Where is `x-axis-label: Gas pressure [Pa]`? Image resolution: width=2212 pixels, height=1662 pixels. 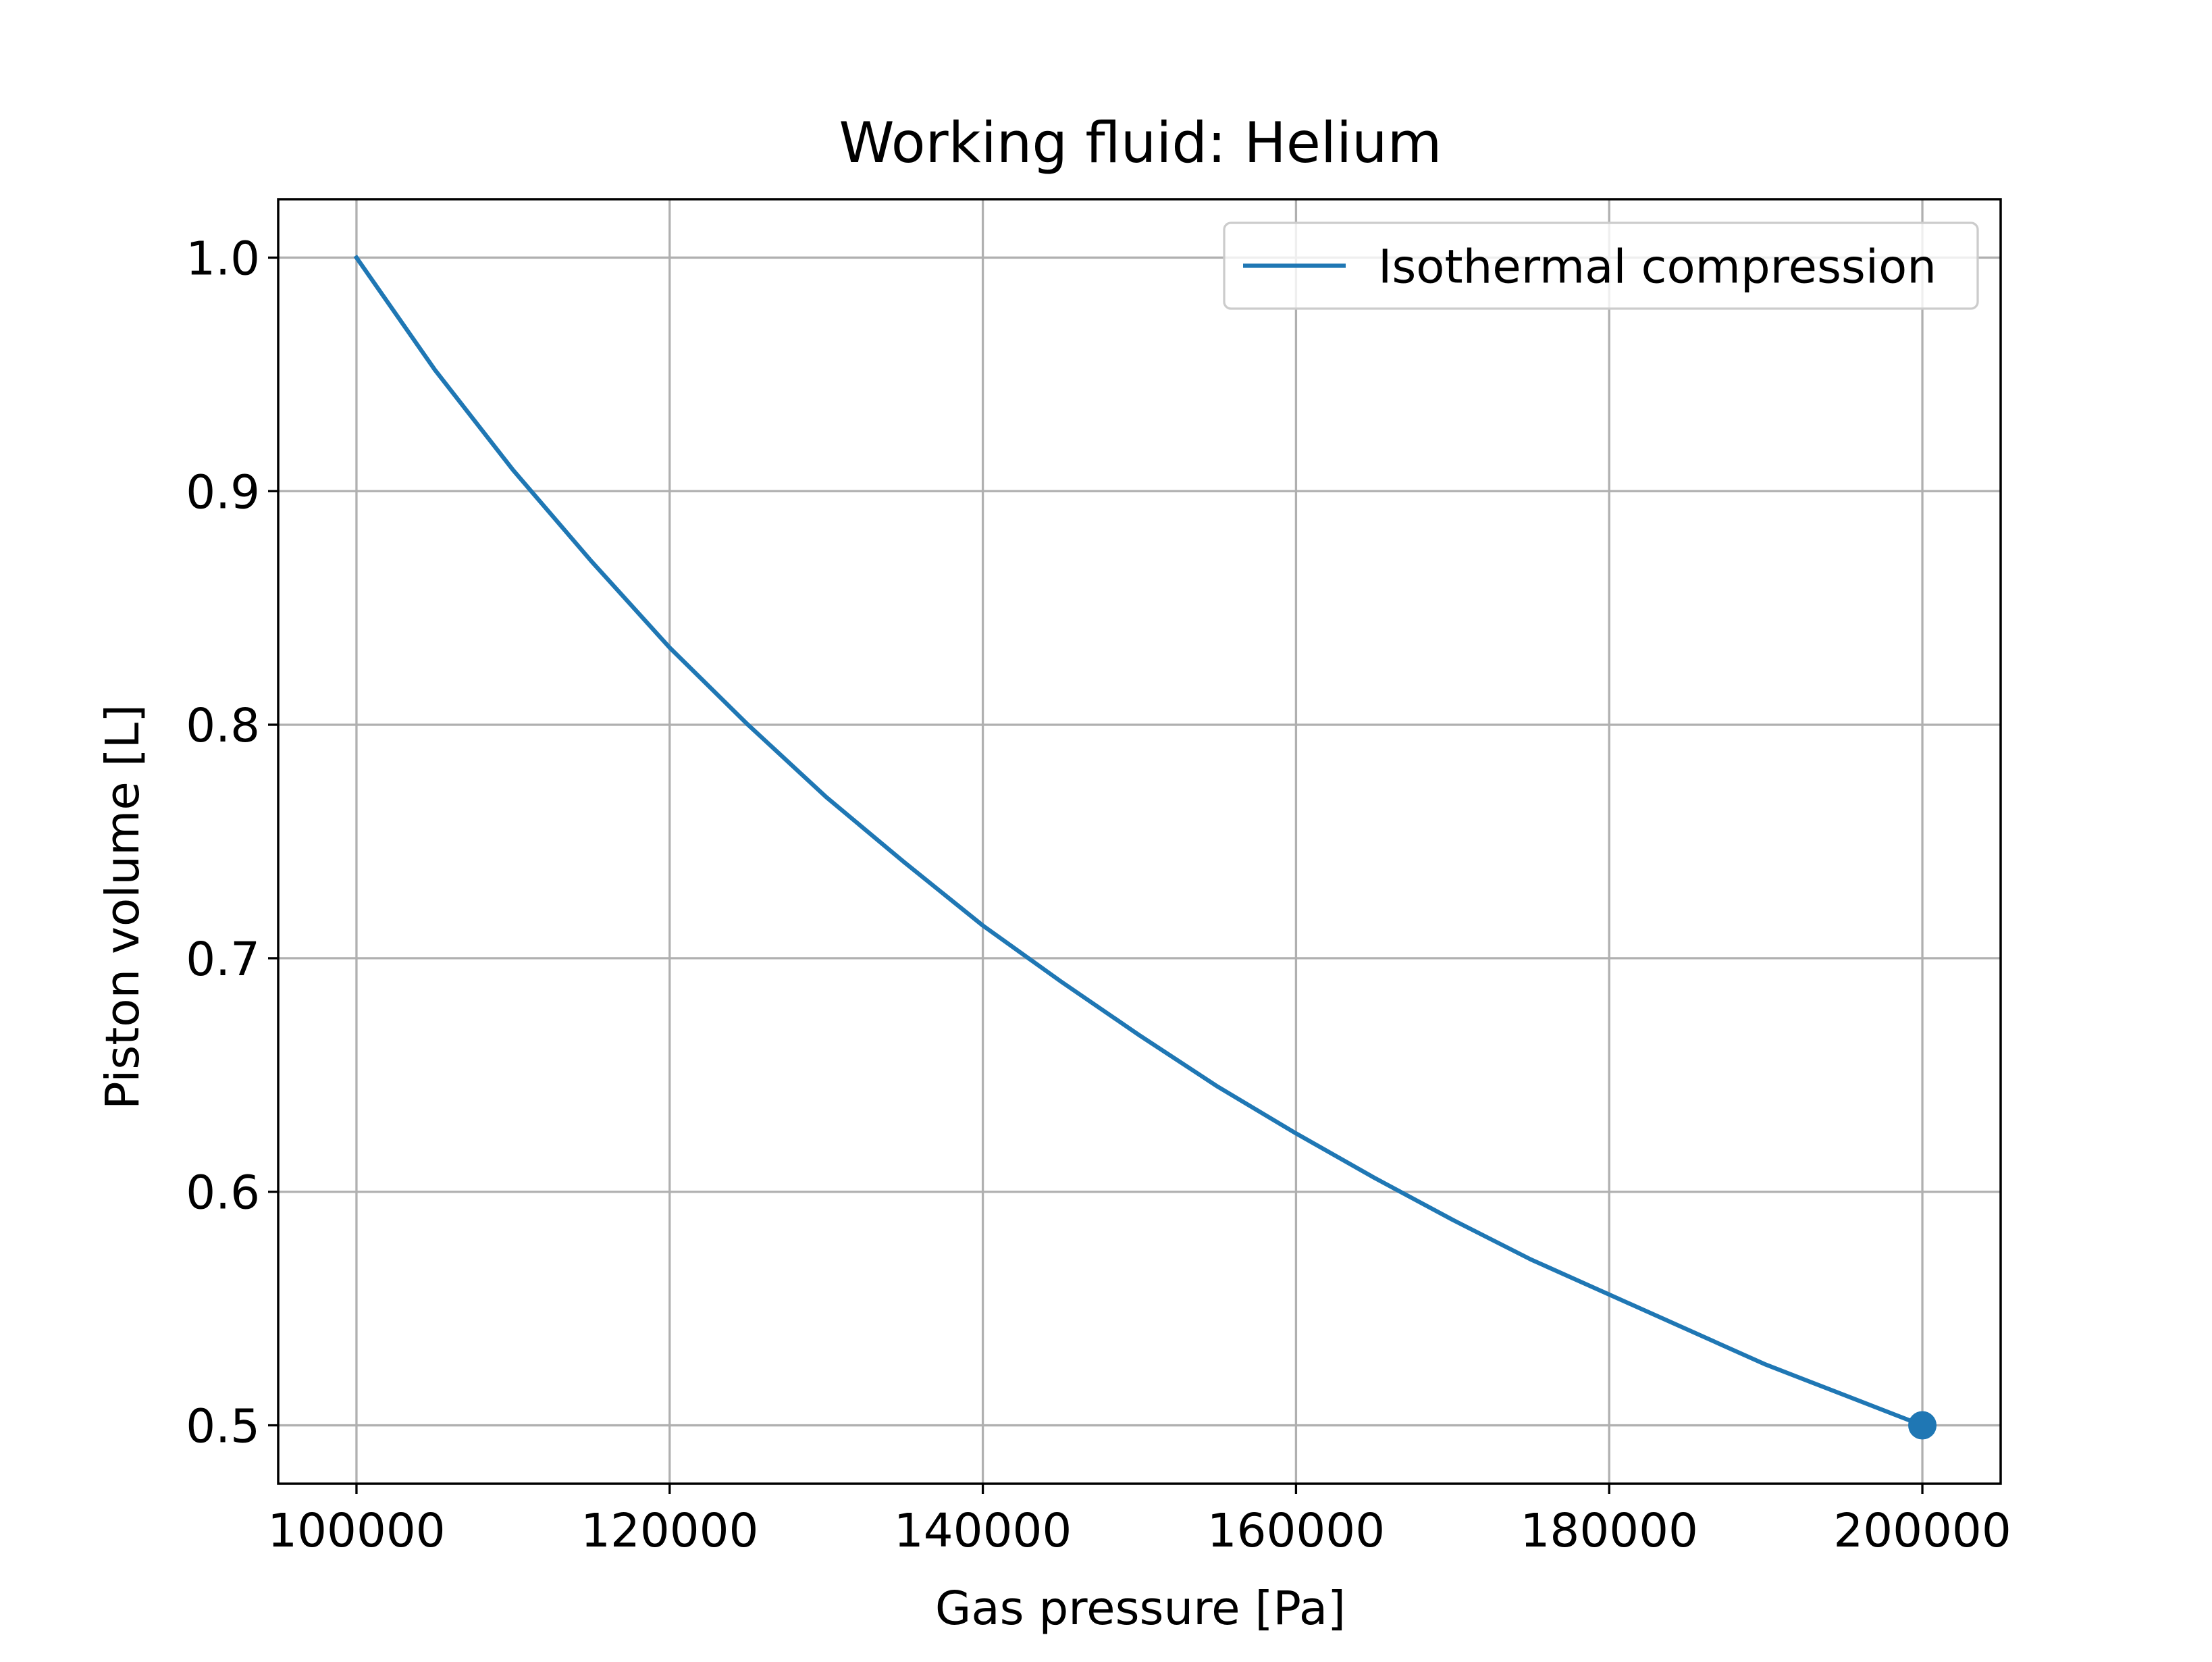
x-axis-label: Gas pressure [Pa] is located at coordinates (1140, 1609).